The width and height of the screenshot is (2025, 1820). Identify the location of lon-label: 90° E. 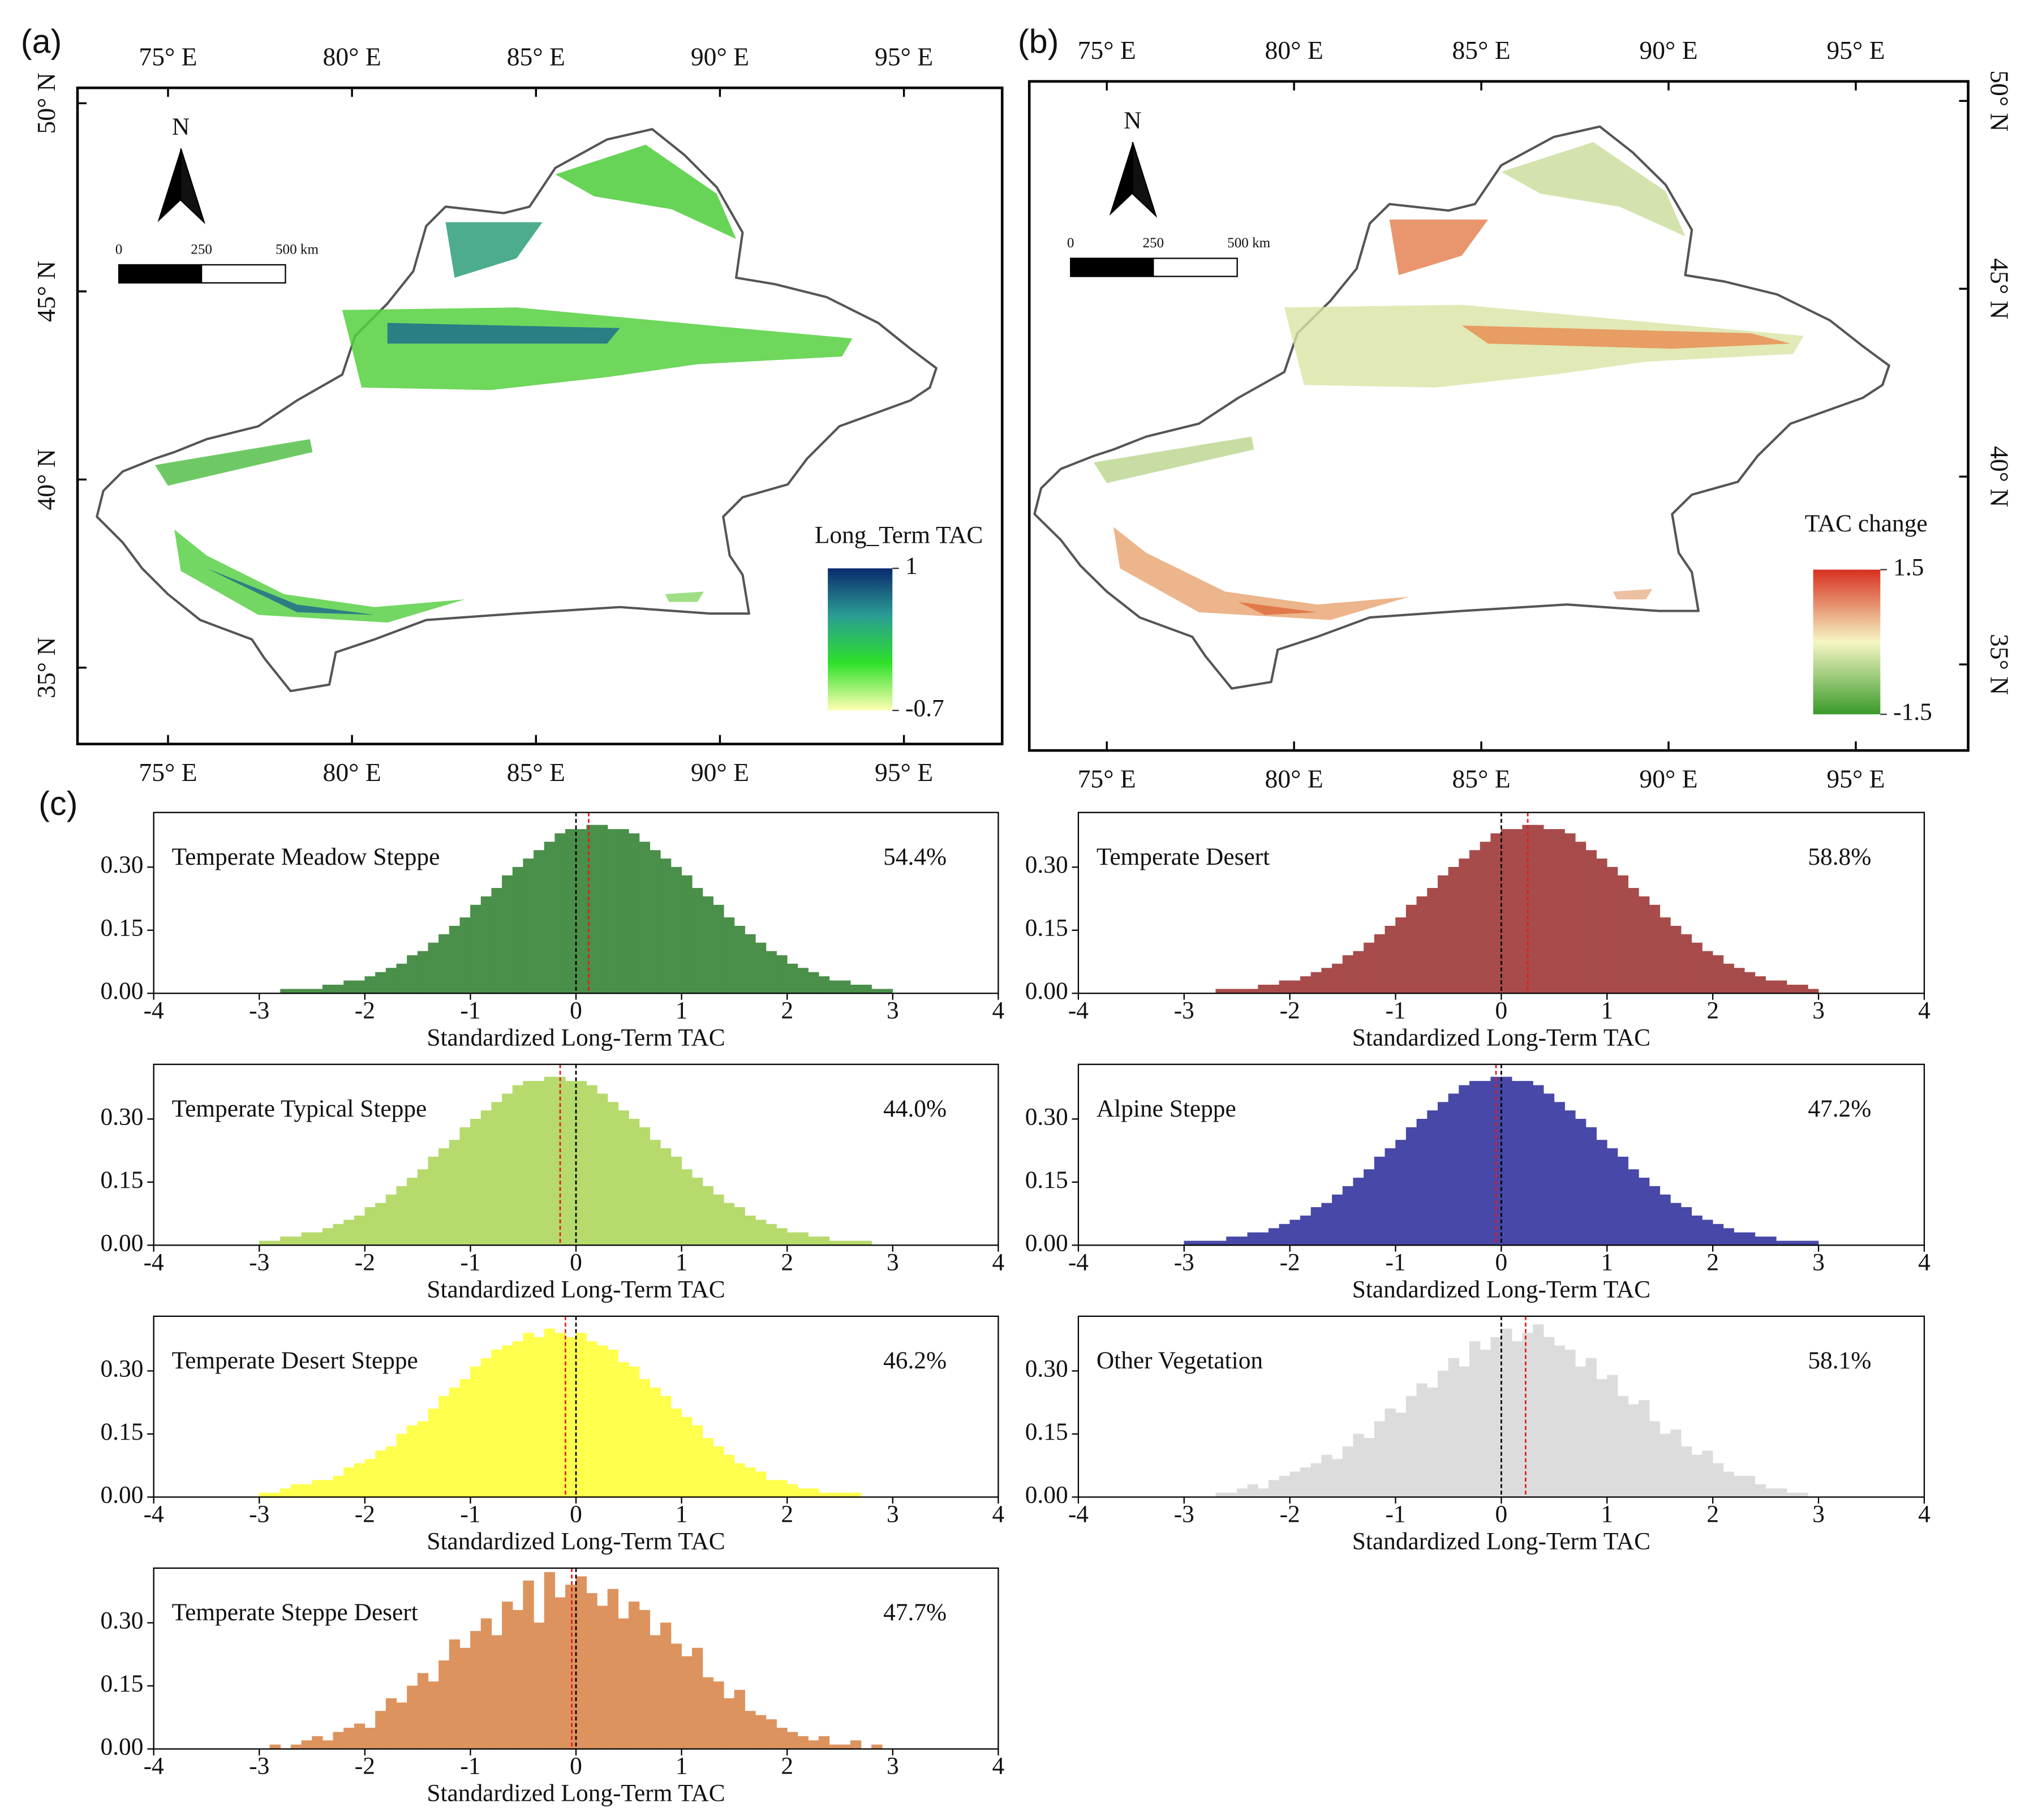
(1668, 50).